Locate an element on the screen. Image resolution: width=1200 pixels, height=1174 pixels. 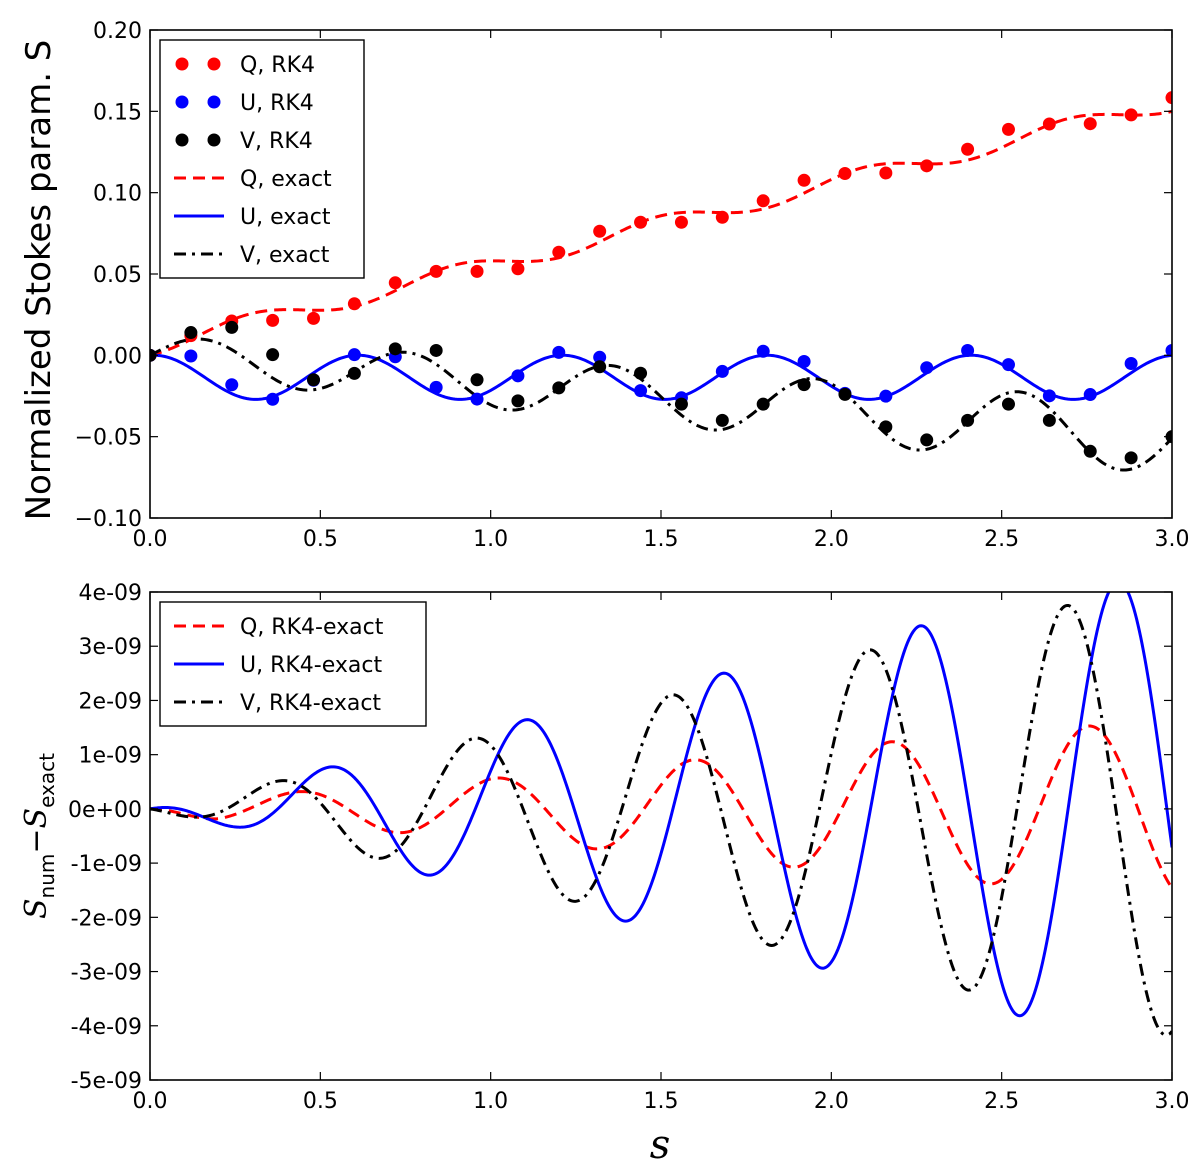
stokes-legend-label: U, RK4 is located at coordinates (277, 103).